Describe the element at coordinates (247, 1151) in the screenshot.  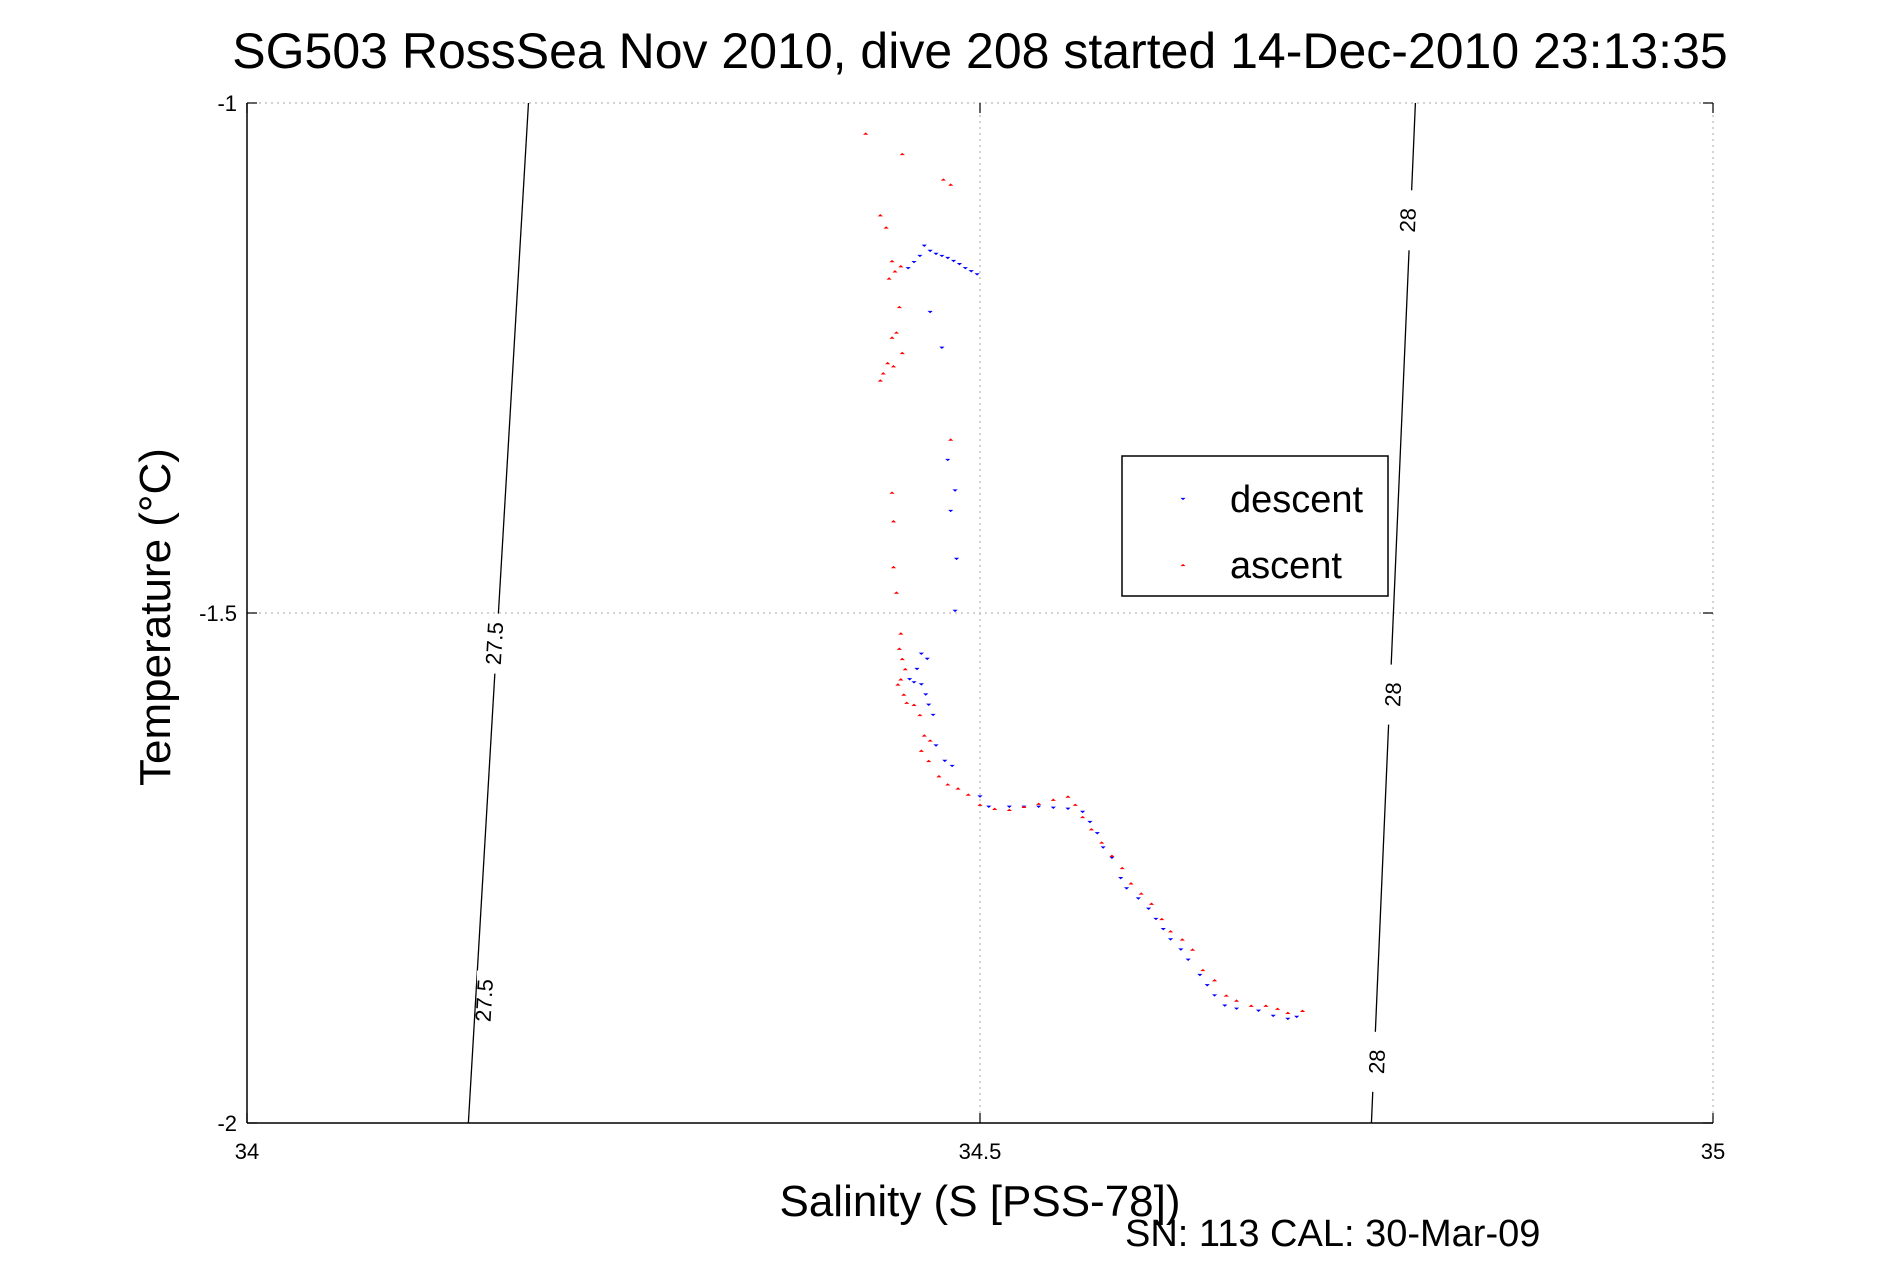
I see `x-tick-label: 34` at that location.